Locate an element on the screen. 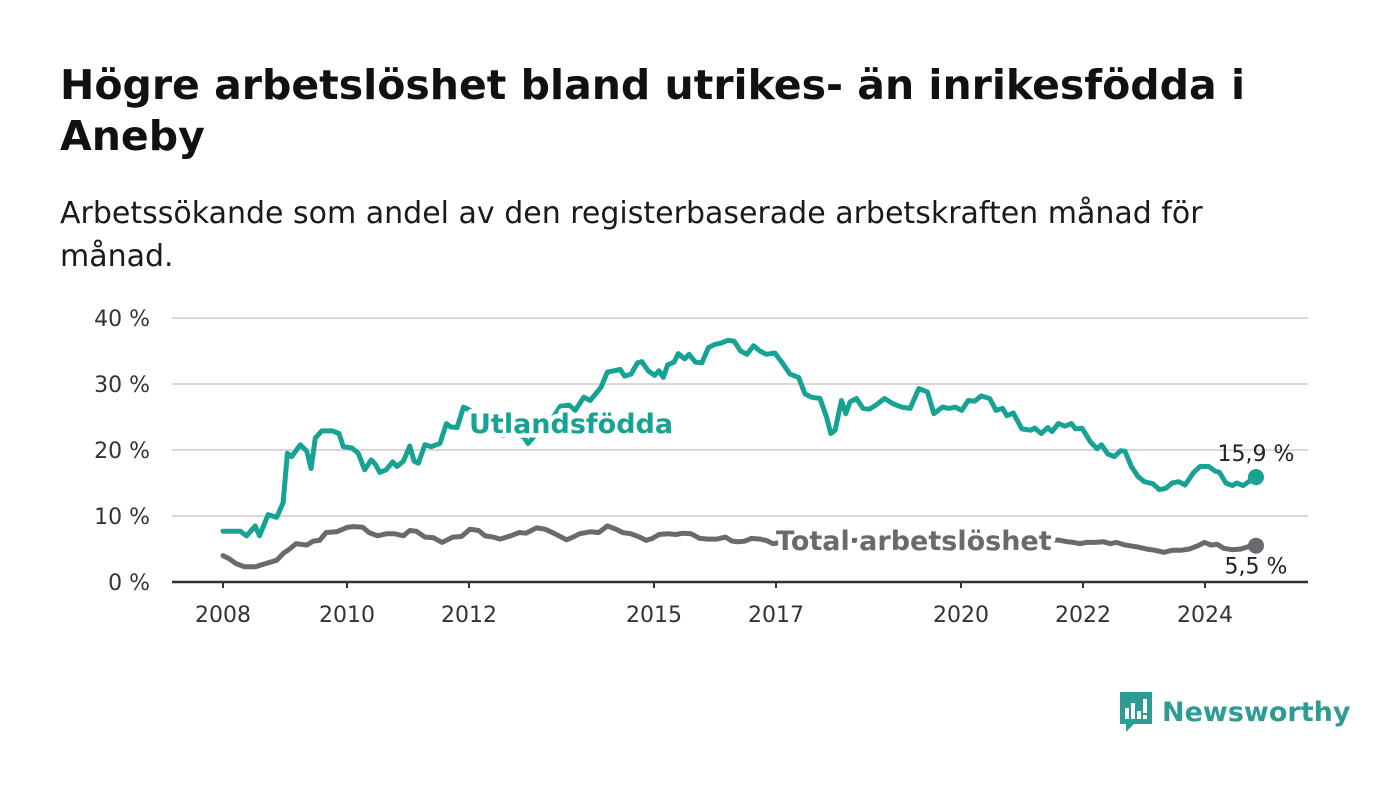 This screenshot has height=794, width=1400. series-label: Utlandsfödda is located at coordinates (571, 424).